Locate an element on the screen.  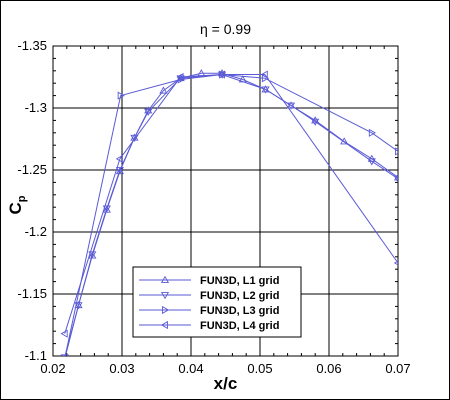
x-tick-label: 0.05 is located at coordinates (259, 368).